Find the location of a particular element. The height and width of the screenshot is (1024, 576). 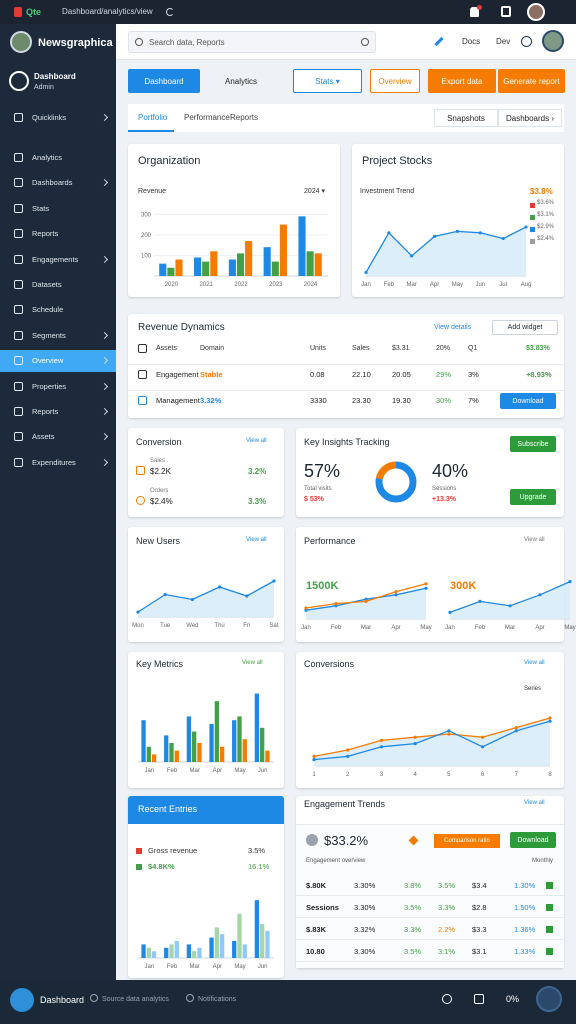

x-tick-label: Sat is located at coordinates (273, 626).